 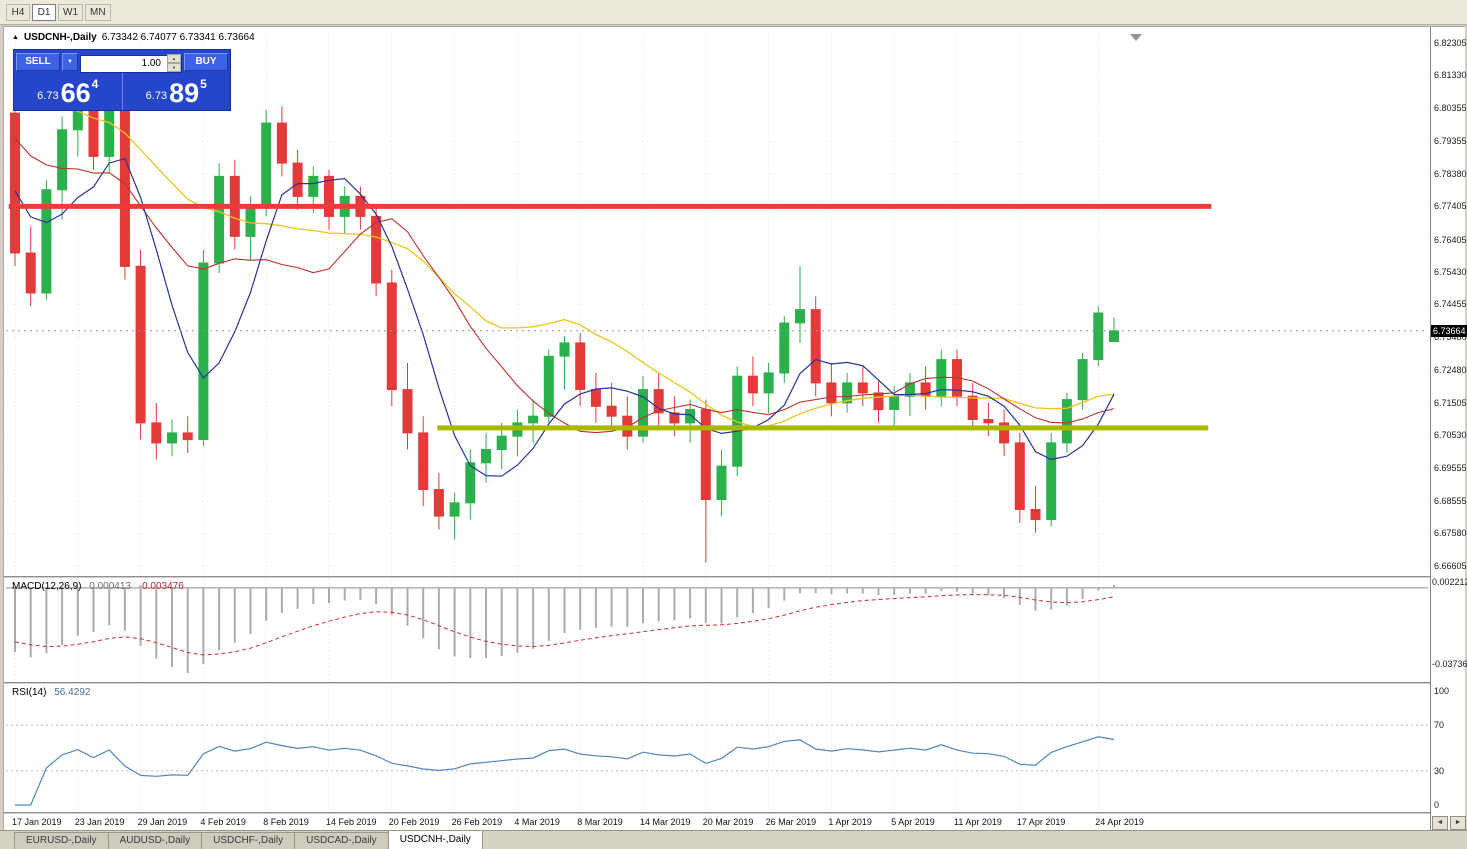 What do you see at coordinates (1450, 565) in the screenshot?
I see `price-axis-label: 6.66605` at bounding box center [1450, 565].